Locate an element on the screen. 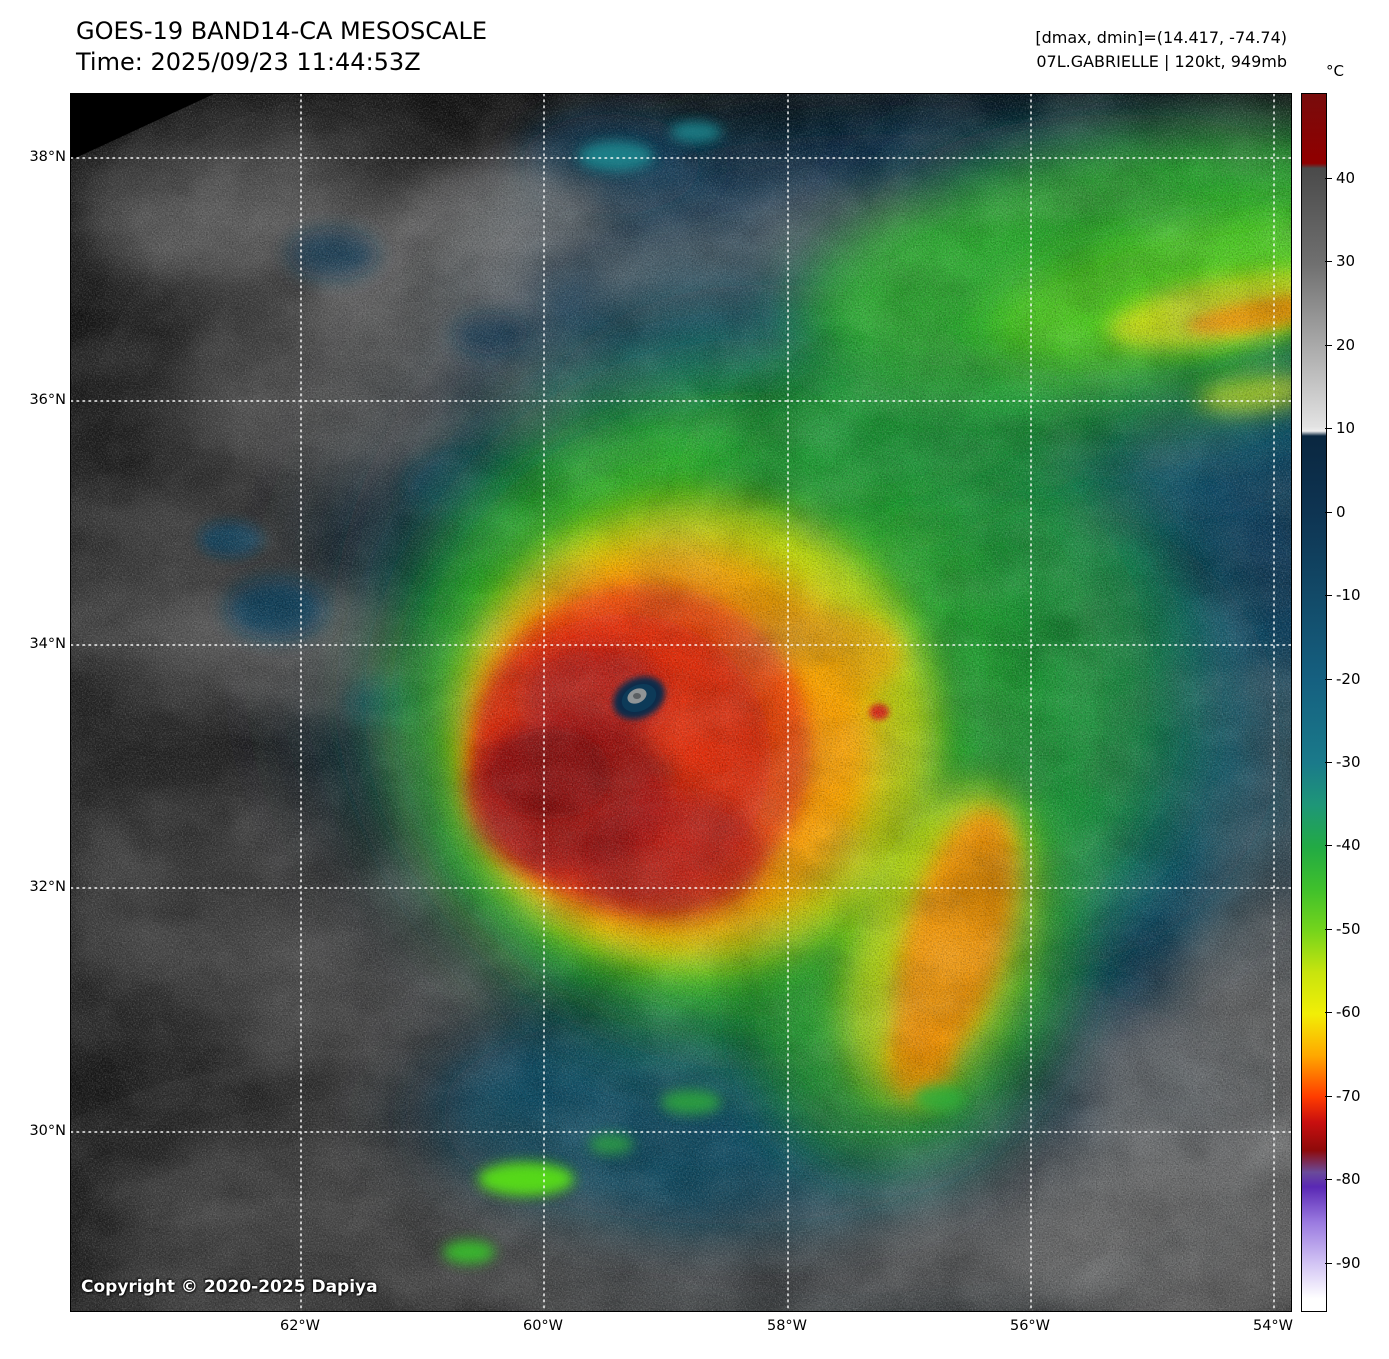  lat-axis-label: 34°N is located at coordinates (47, 644).